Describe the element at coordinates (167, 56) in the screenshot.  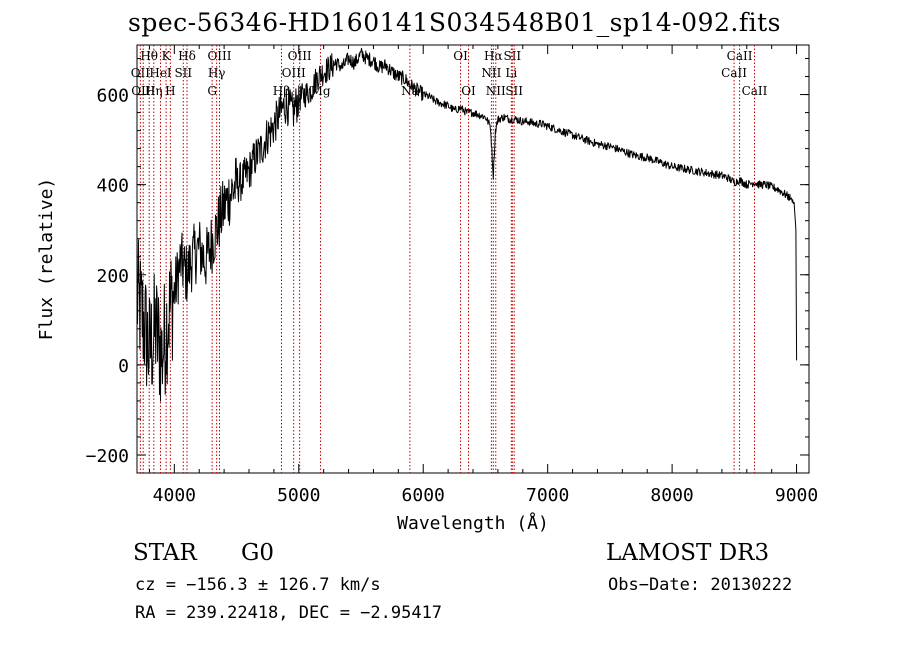
I see `spectral-line-label: K` at that location.